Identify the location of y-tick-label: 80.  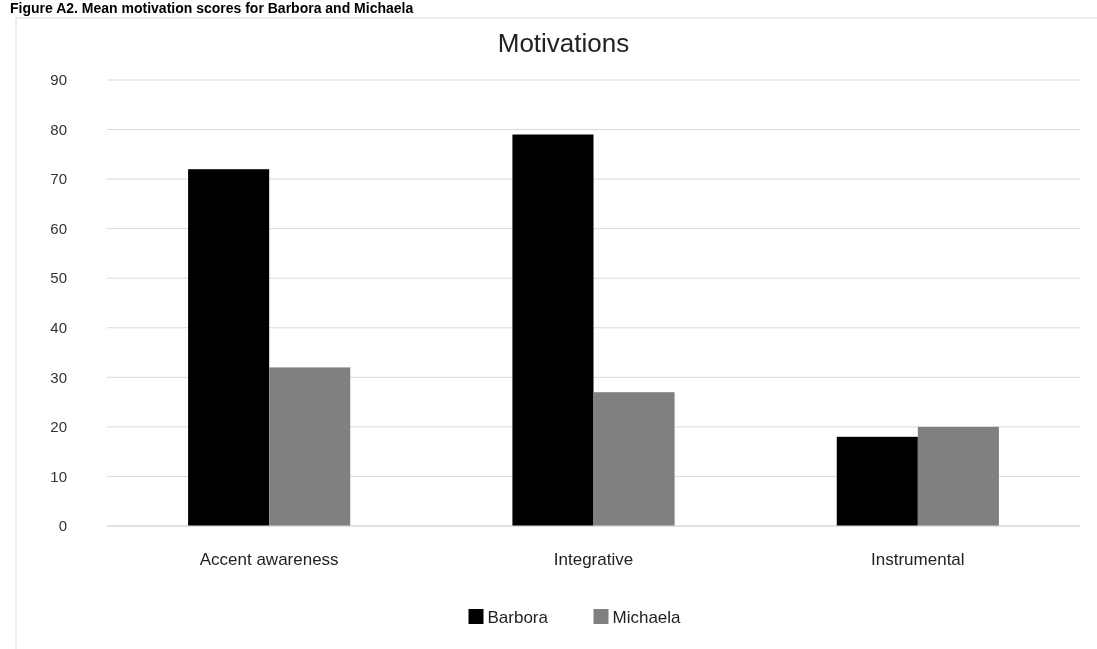
(58, 129).